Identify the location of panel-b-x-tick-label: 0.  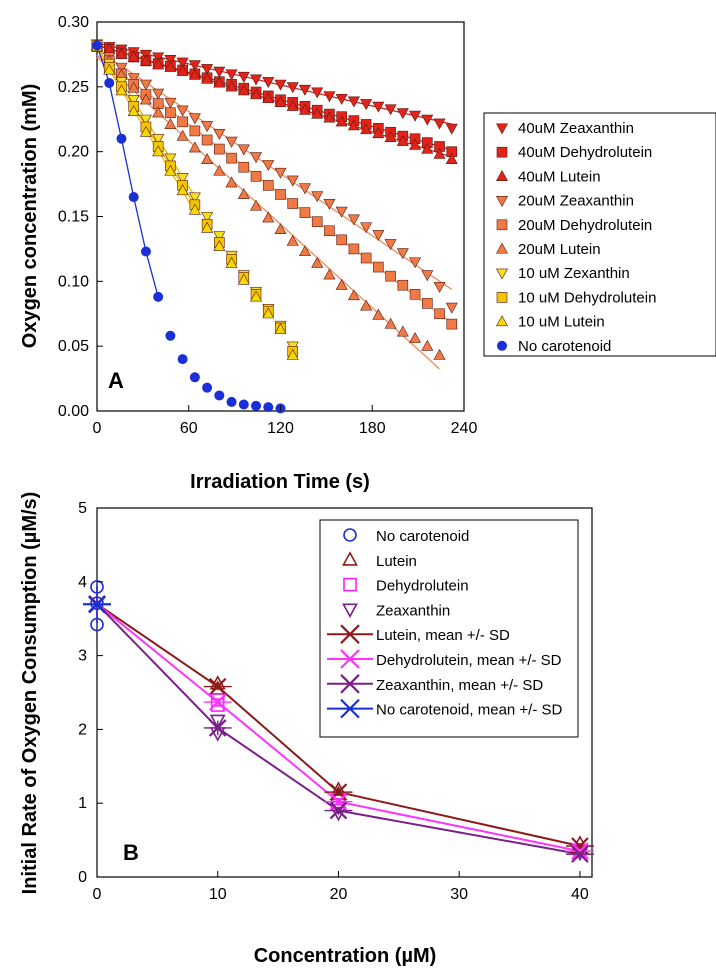
(97, 894).